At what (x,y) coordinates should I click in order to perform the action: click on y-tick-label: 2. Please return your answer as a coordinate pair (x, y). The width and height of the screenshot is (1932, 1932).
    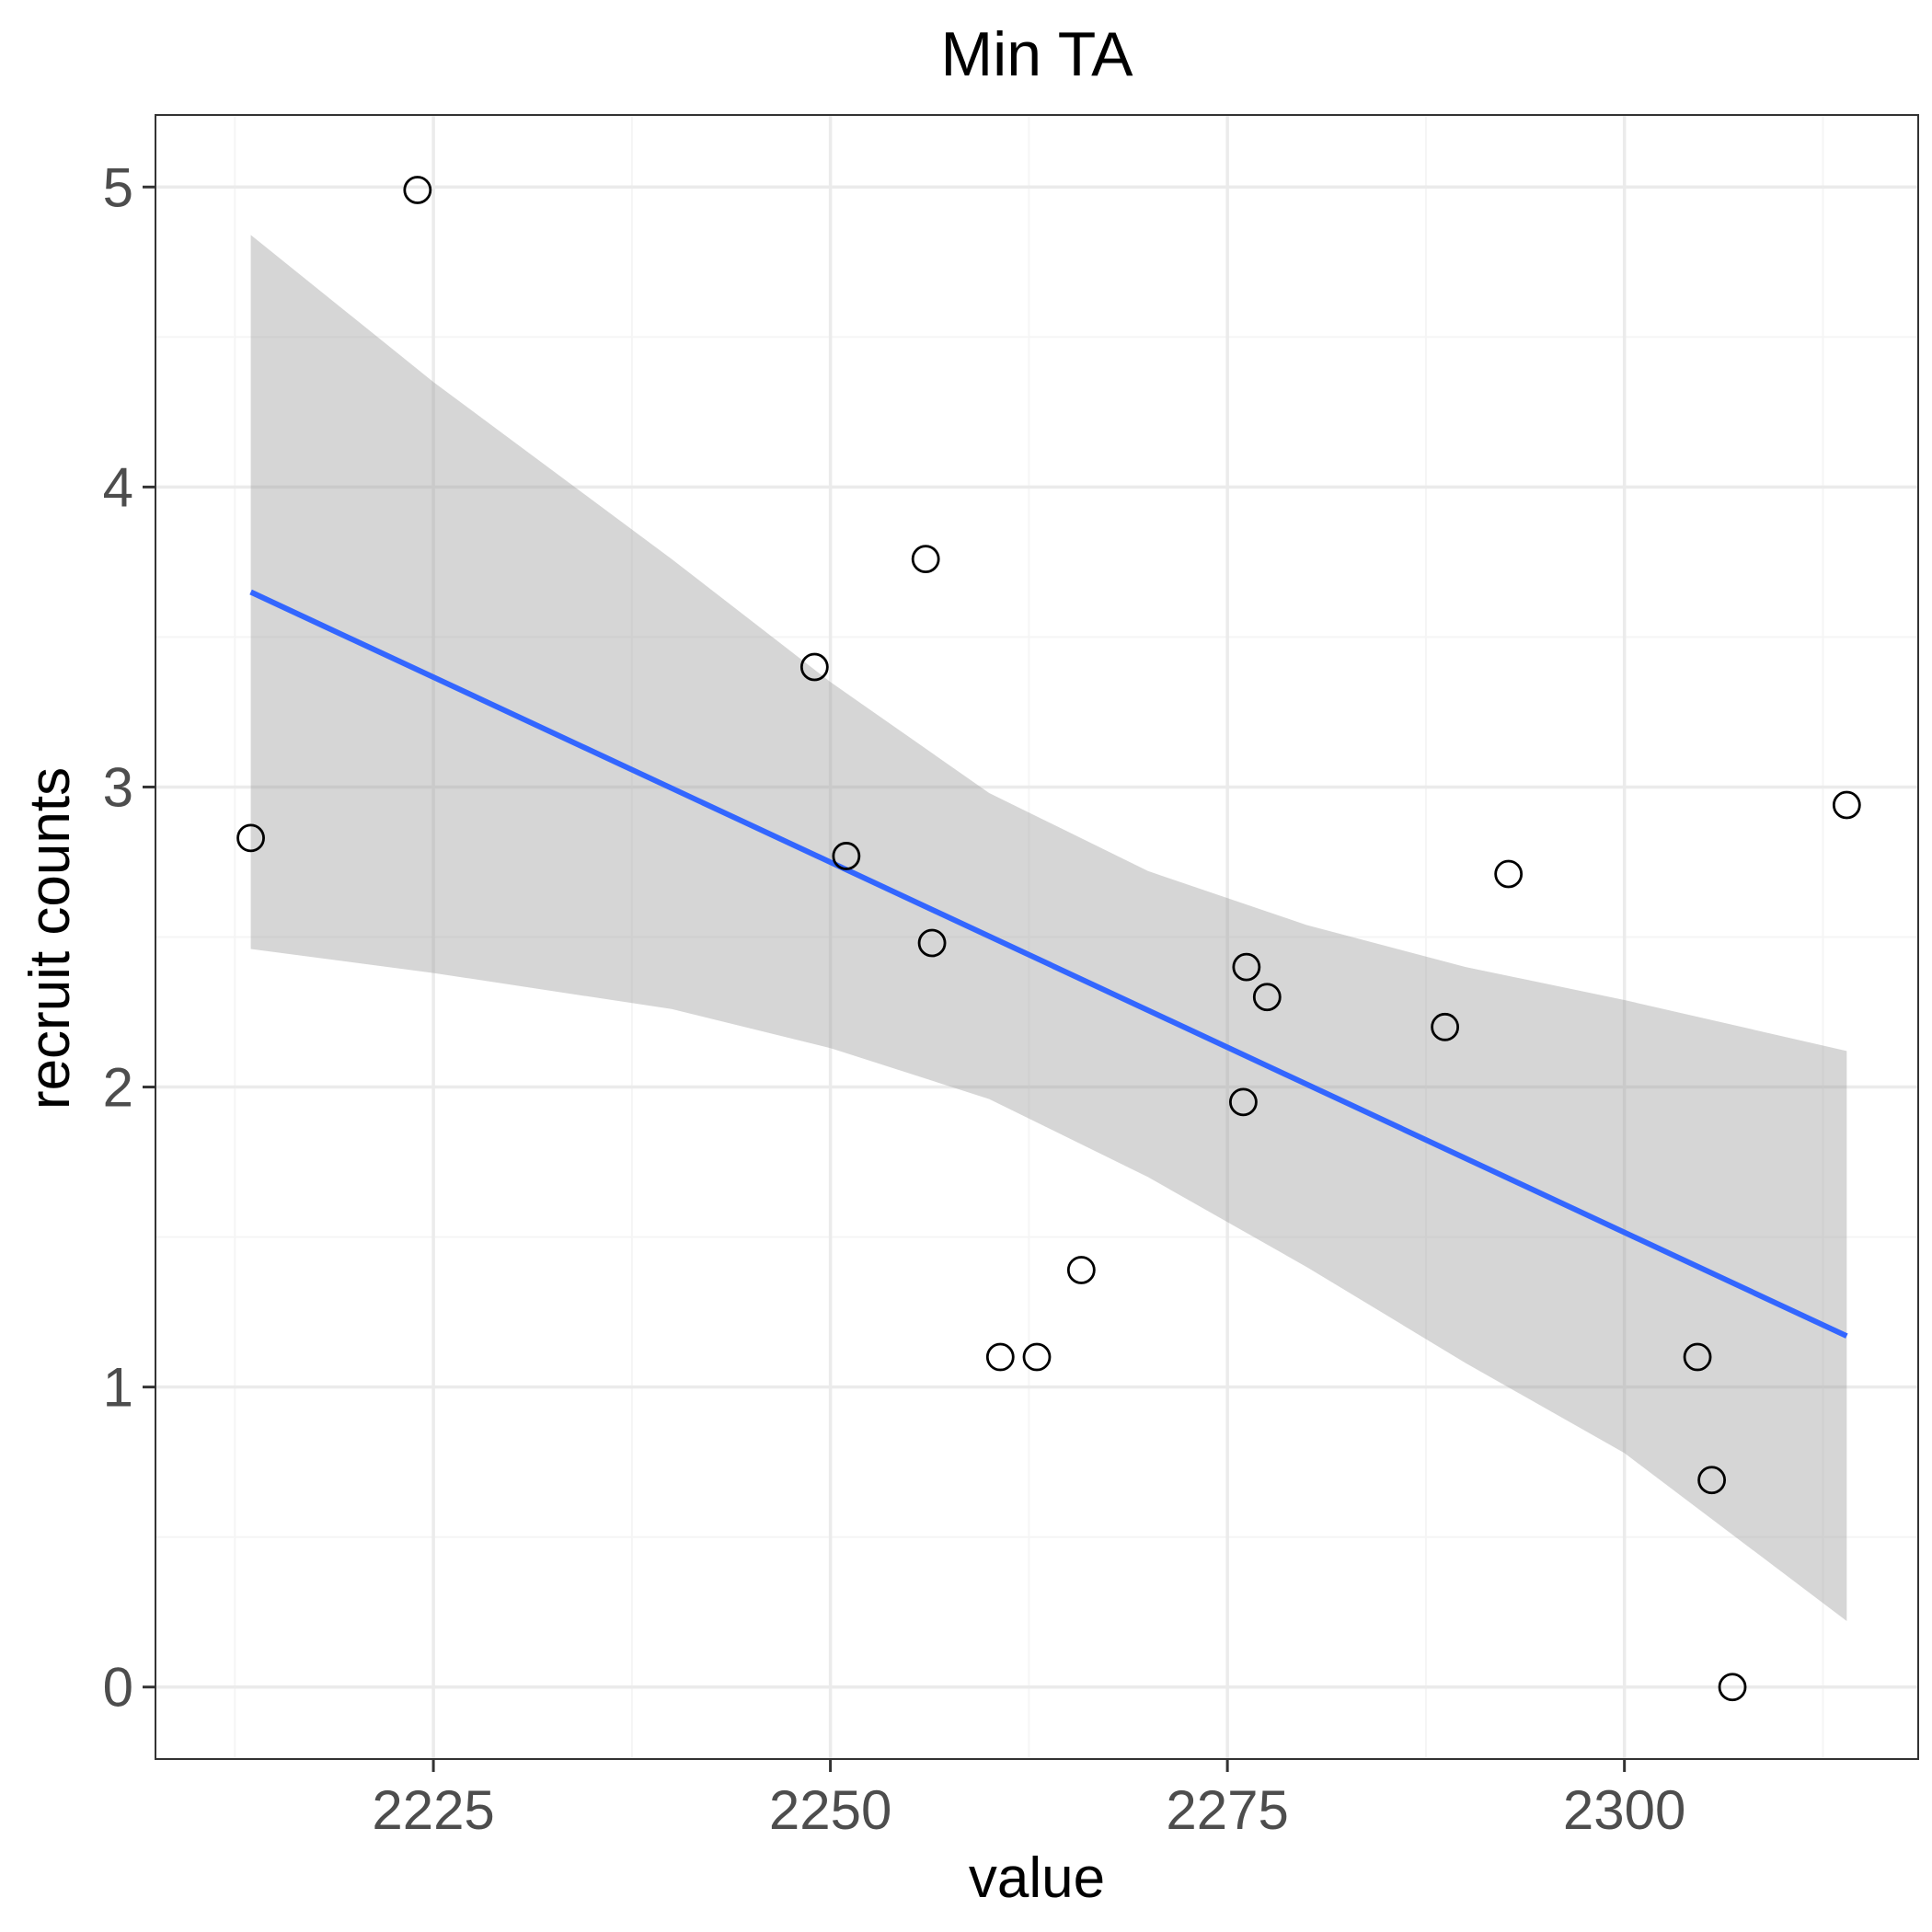
    Looking at the image, I should click on (118, 1088).